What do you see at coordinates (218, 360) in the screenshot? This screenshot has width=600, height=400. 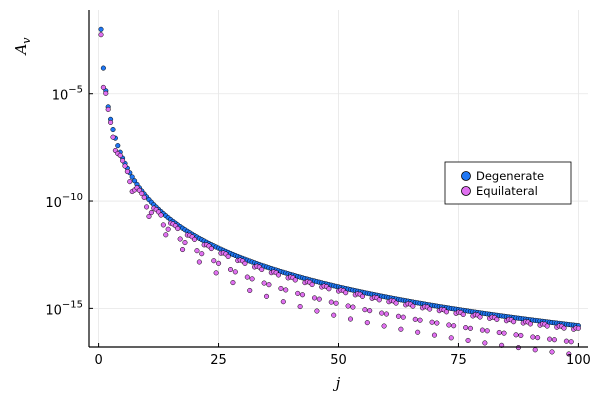 I see `x-tick-label: 25` at bounding box center [218, 360].